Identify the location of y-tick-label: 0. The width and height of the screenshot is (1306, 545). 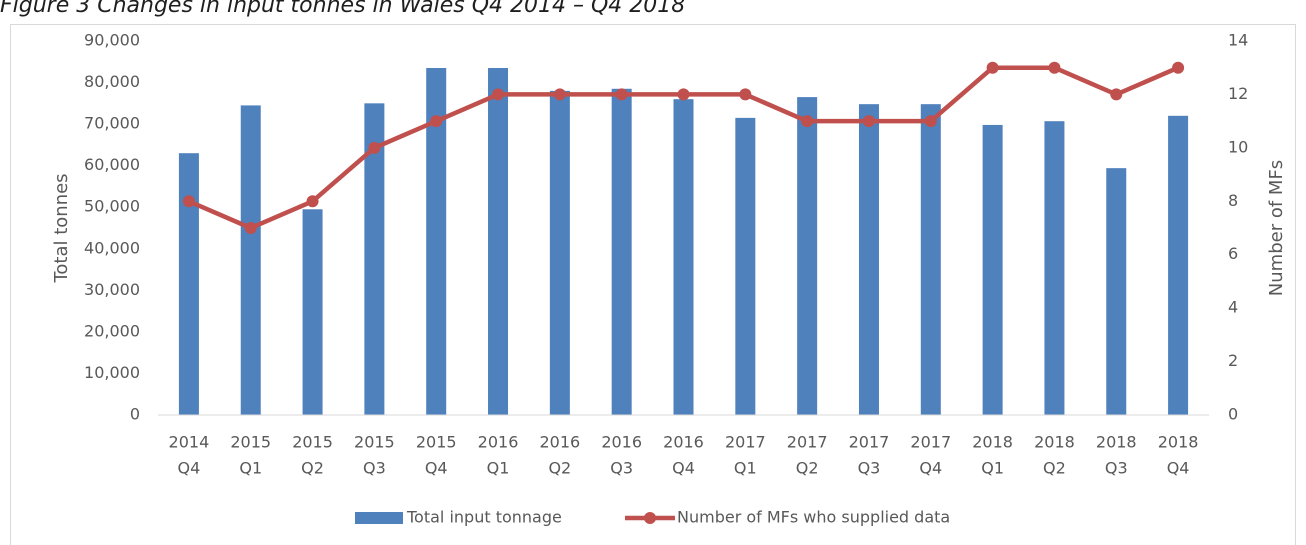
(135, 414).